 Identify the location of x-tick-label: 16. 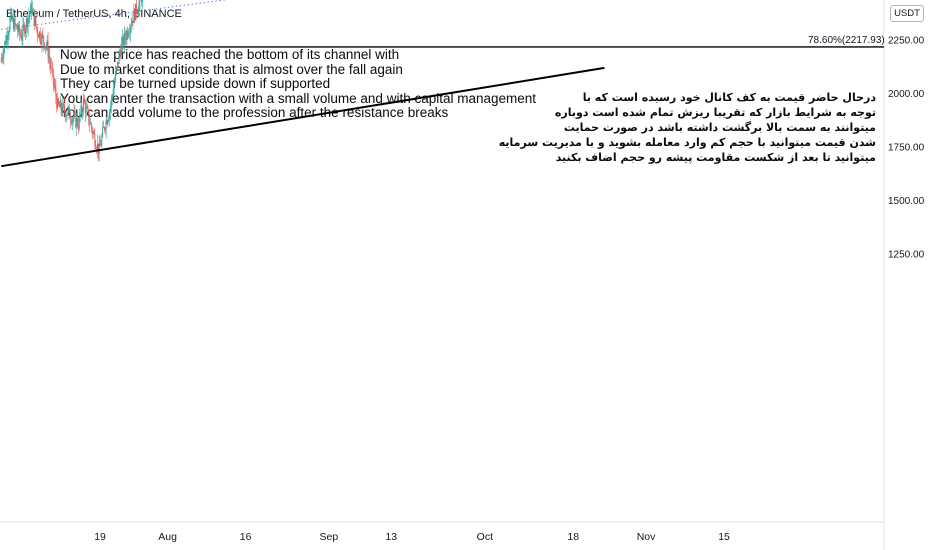
(246, 537).